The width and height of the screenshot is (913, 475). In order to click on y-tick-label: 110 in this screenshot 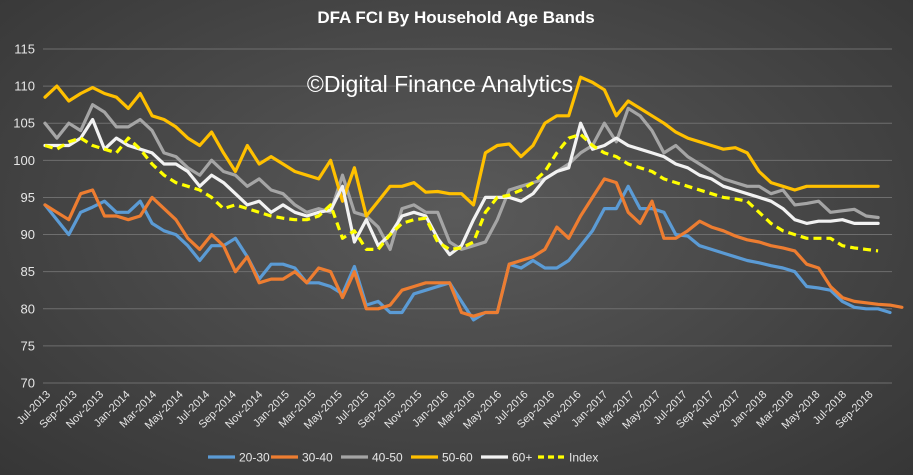, I will do `click(24, 86)`.